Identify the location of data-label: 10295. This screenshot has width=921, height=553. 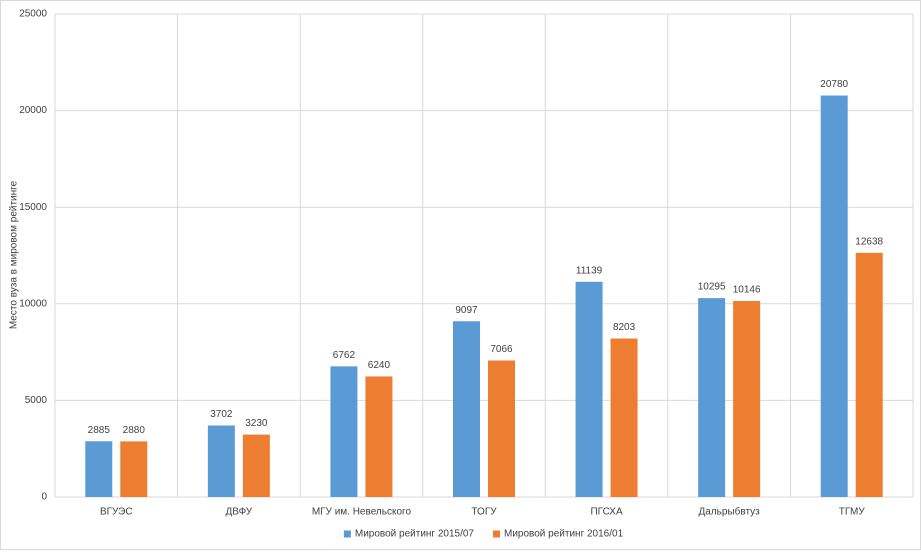
(712, 287).